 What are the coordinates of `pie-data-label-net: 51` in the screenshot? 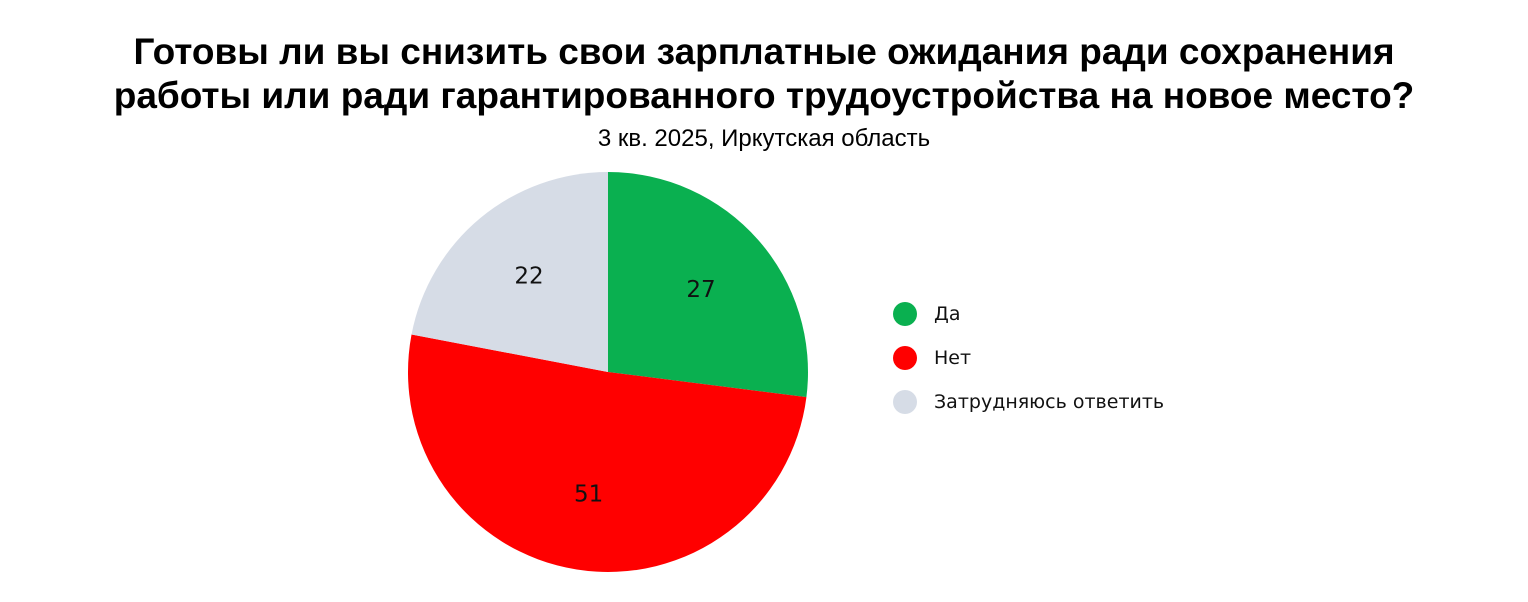 It's located at (588, 495).